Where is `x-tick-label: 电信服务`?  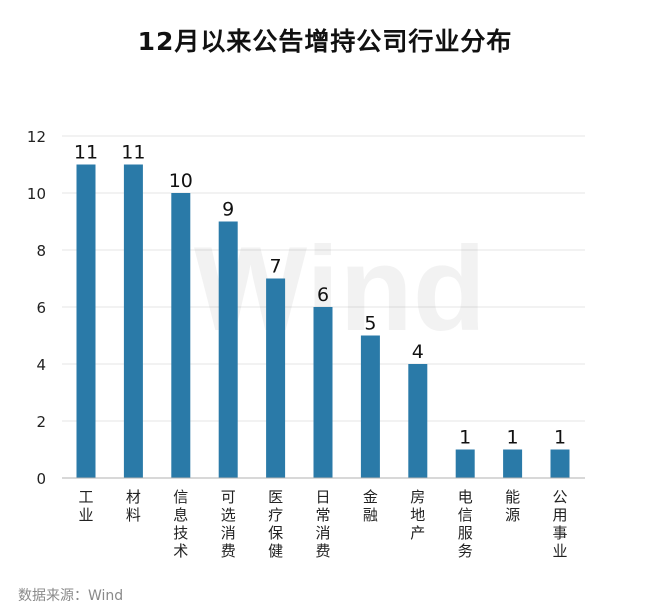 x-tick-label: 电信服务 is located at coordinates (465, 524).